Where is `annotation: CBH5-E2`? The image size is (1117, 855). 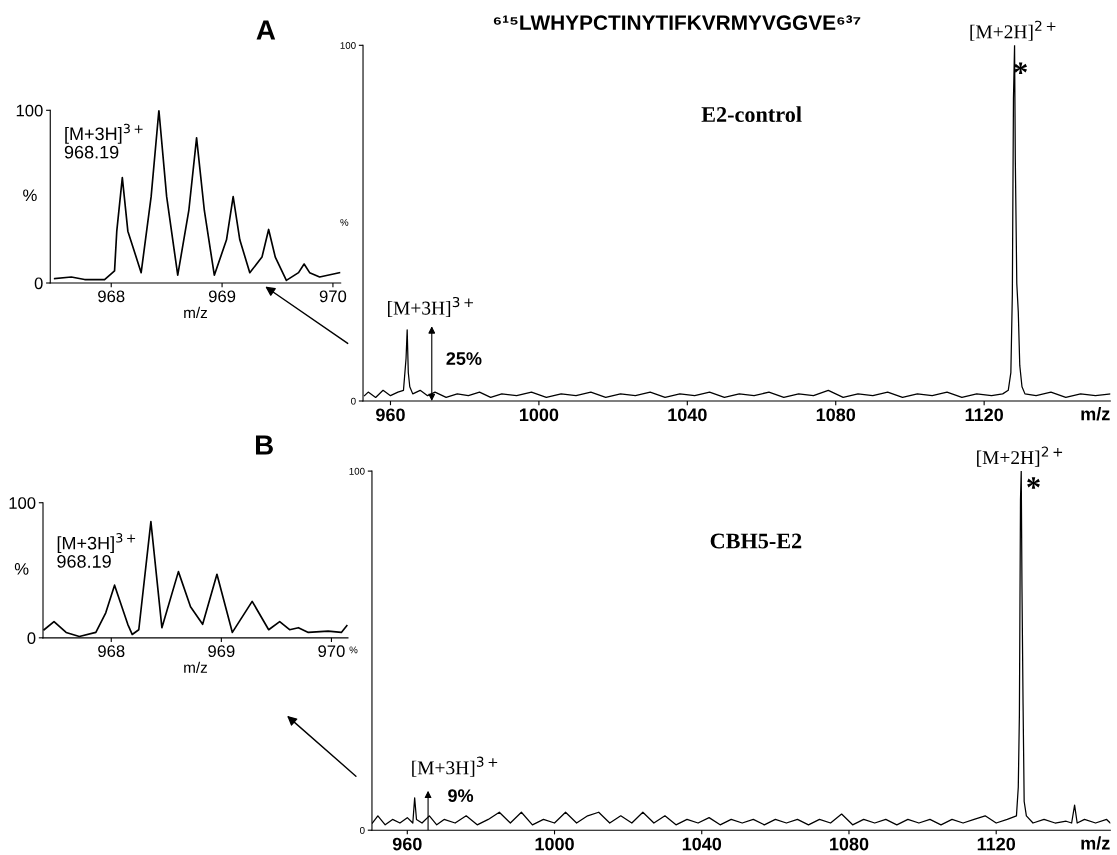 annotation: CBH5-E2 is located at coordinates (756, 541).